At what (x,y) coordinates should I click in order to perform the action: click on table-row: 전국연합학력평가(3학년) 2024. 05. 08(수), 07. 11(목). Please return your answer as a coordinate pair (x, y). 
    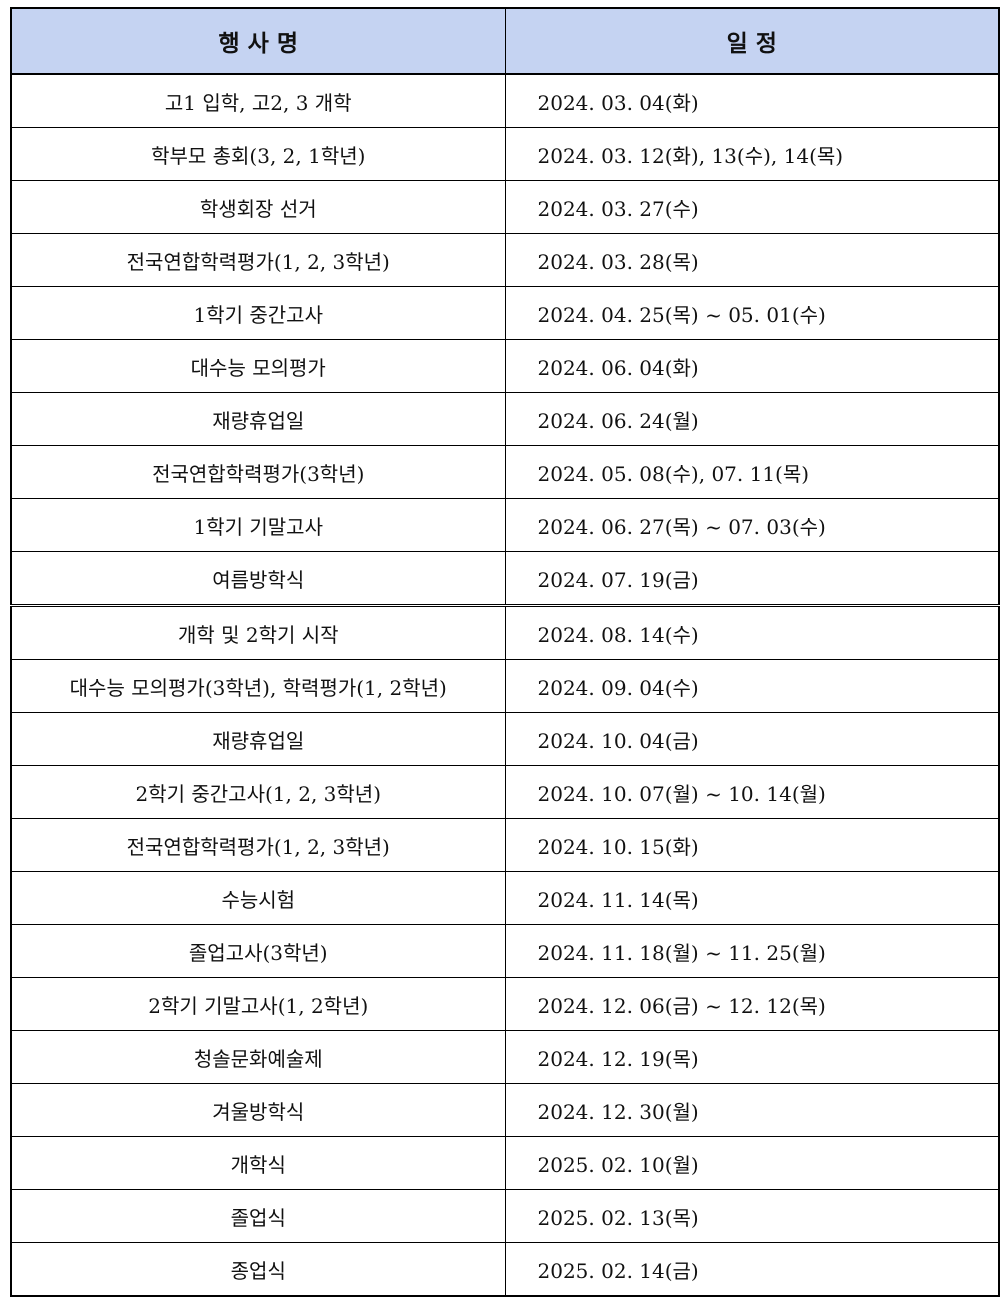
    Looking at the image, I should click on (505, 472).